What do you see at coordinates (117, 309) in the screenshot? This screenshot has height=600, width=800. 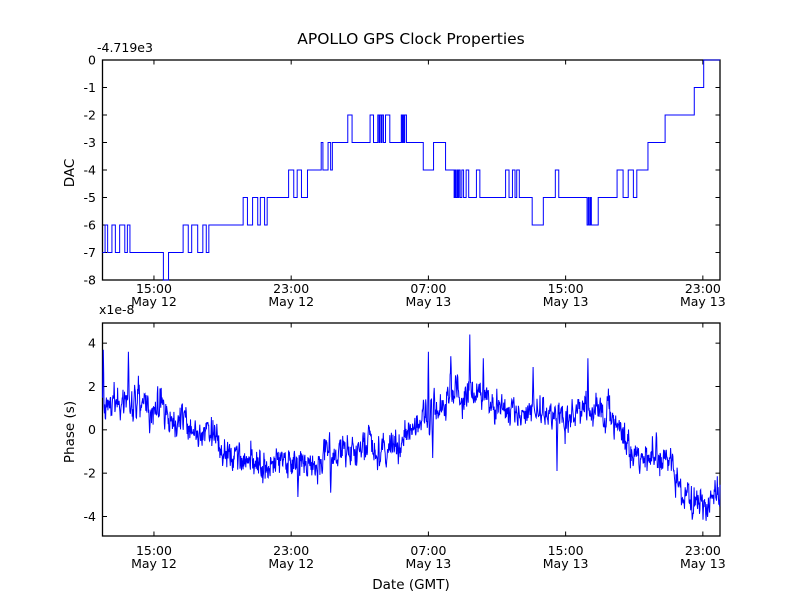 I see `phase-axis-offset-label: x1e-8` at bounding box center [117, 309].